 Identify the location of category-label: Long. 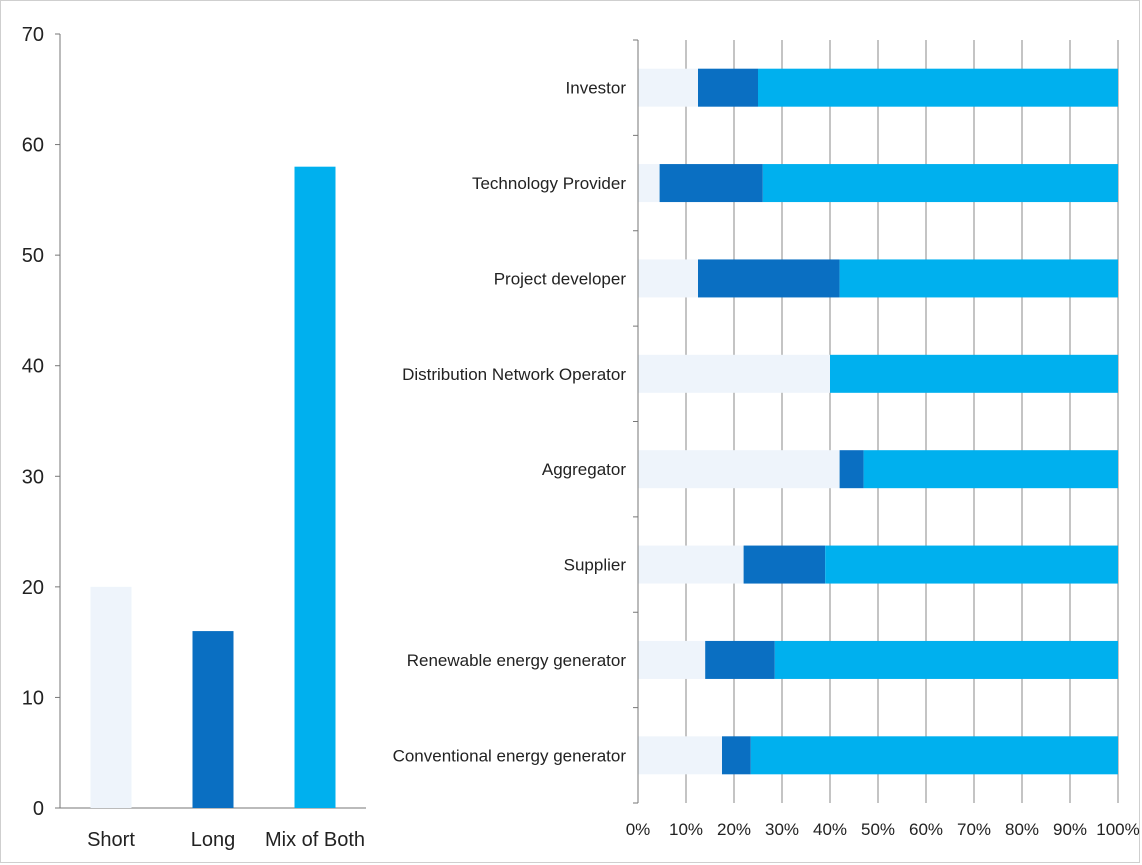
(213, 840).